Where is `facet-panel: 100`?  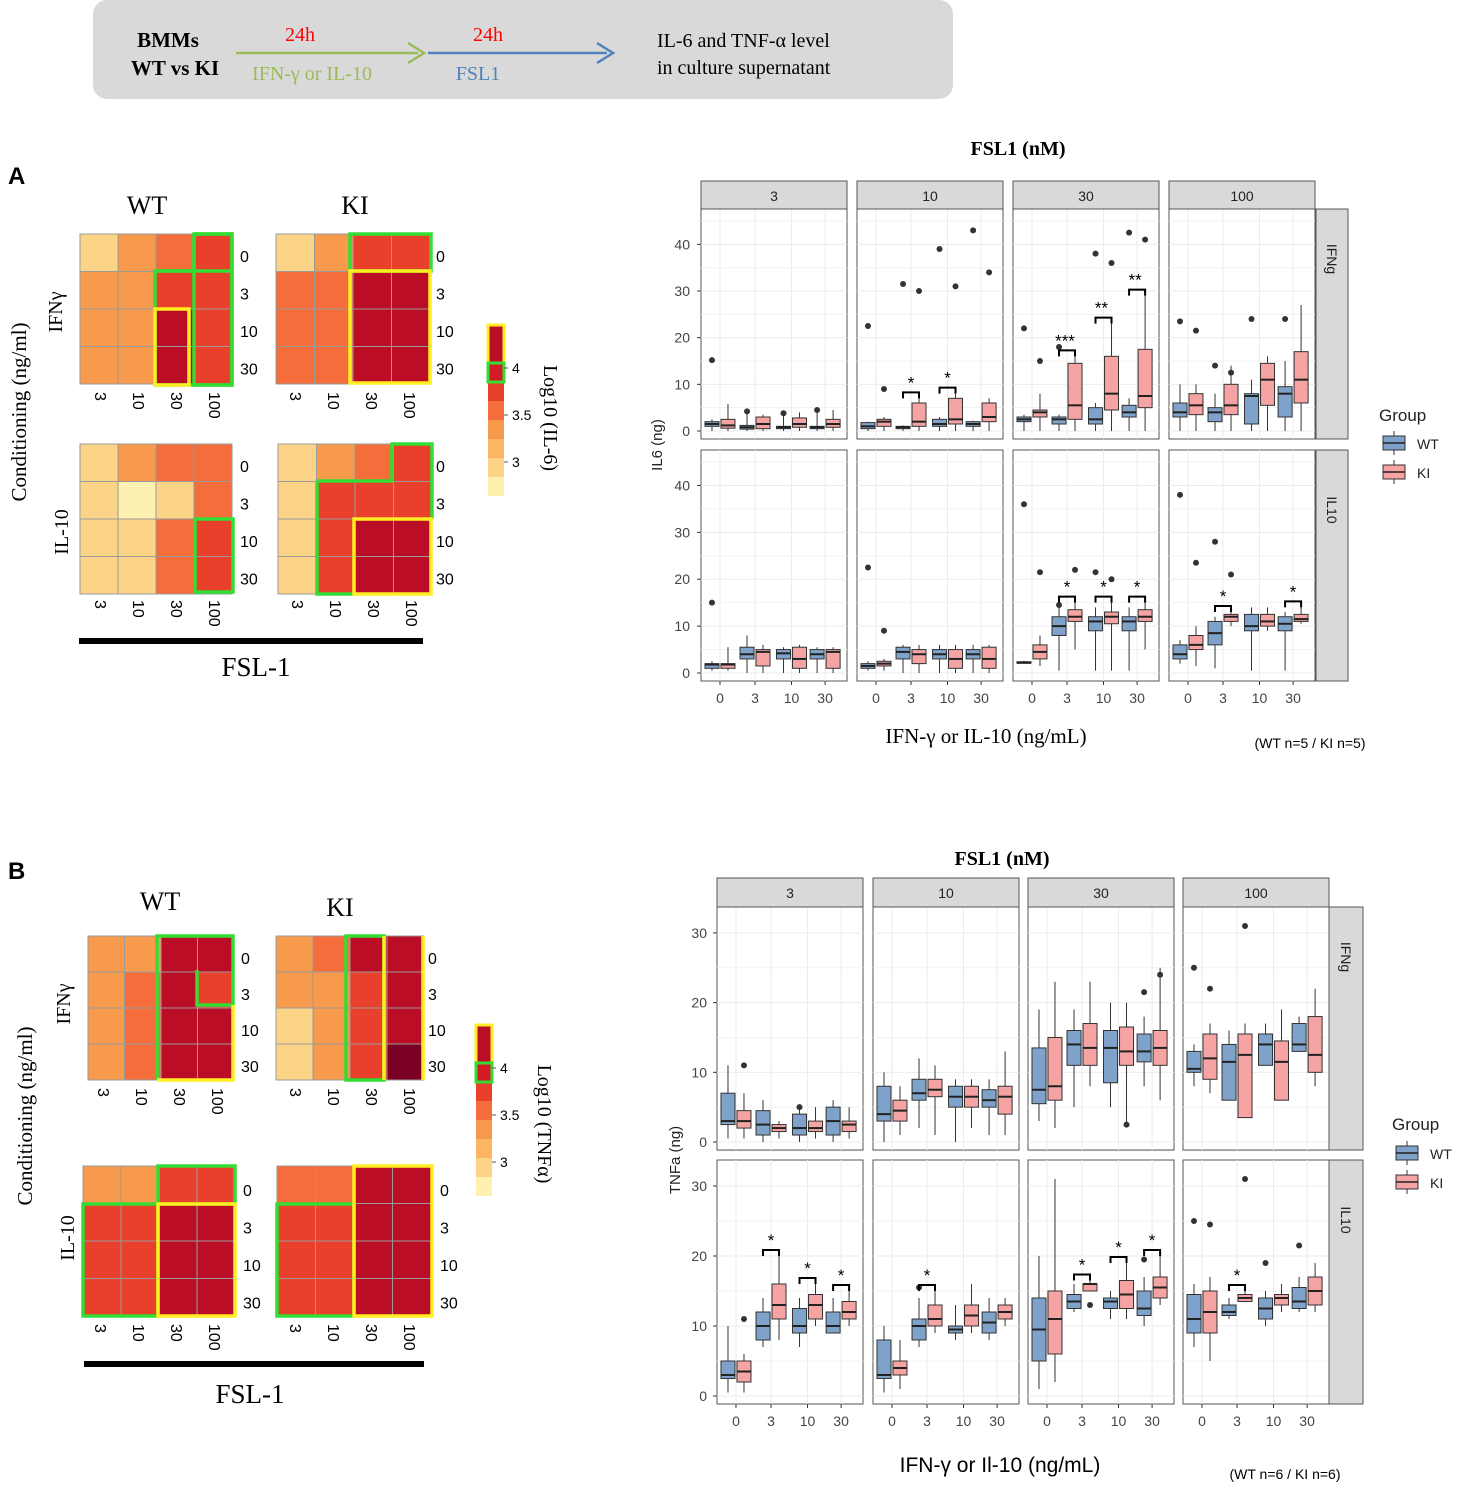 facet-panel: 100 is located at coordinates (1256, 1014).